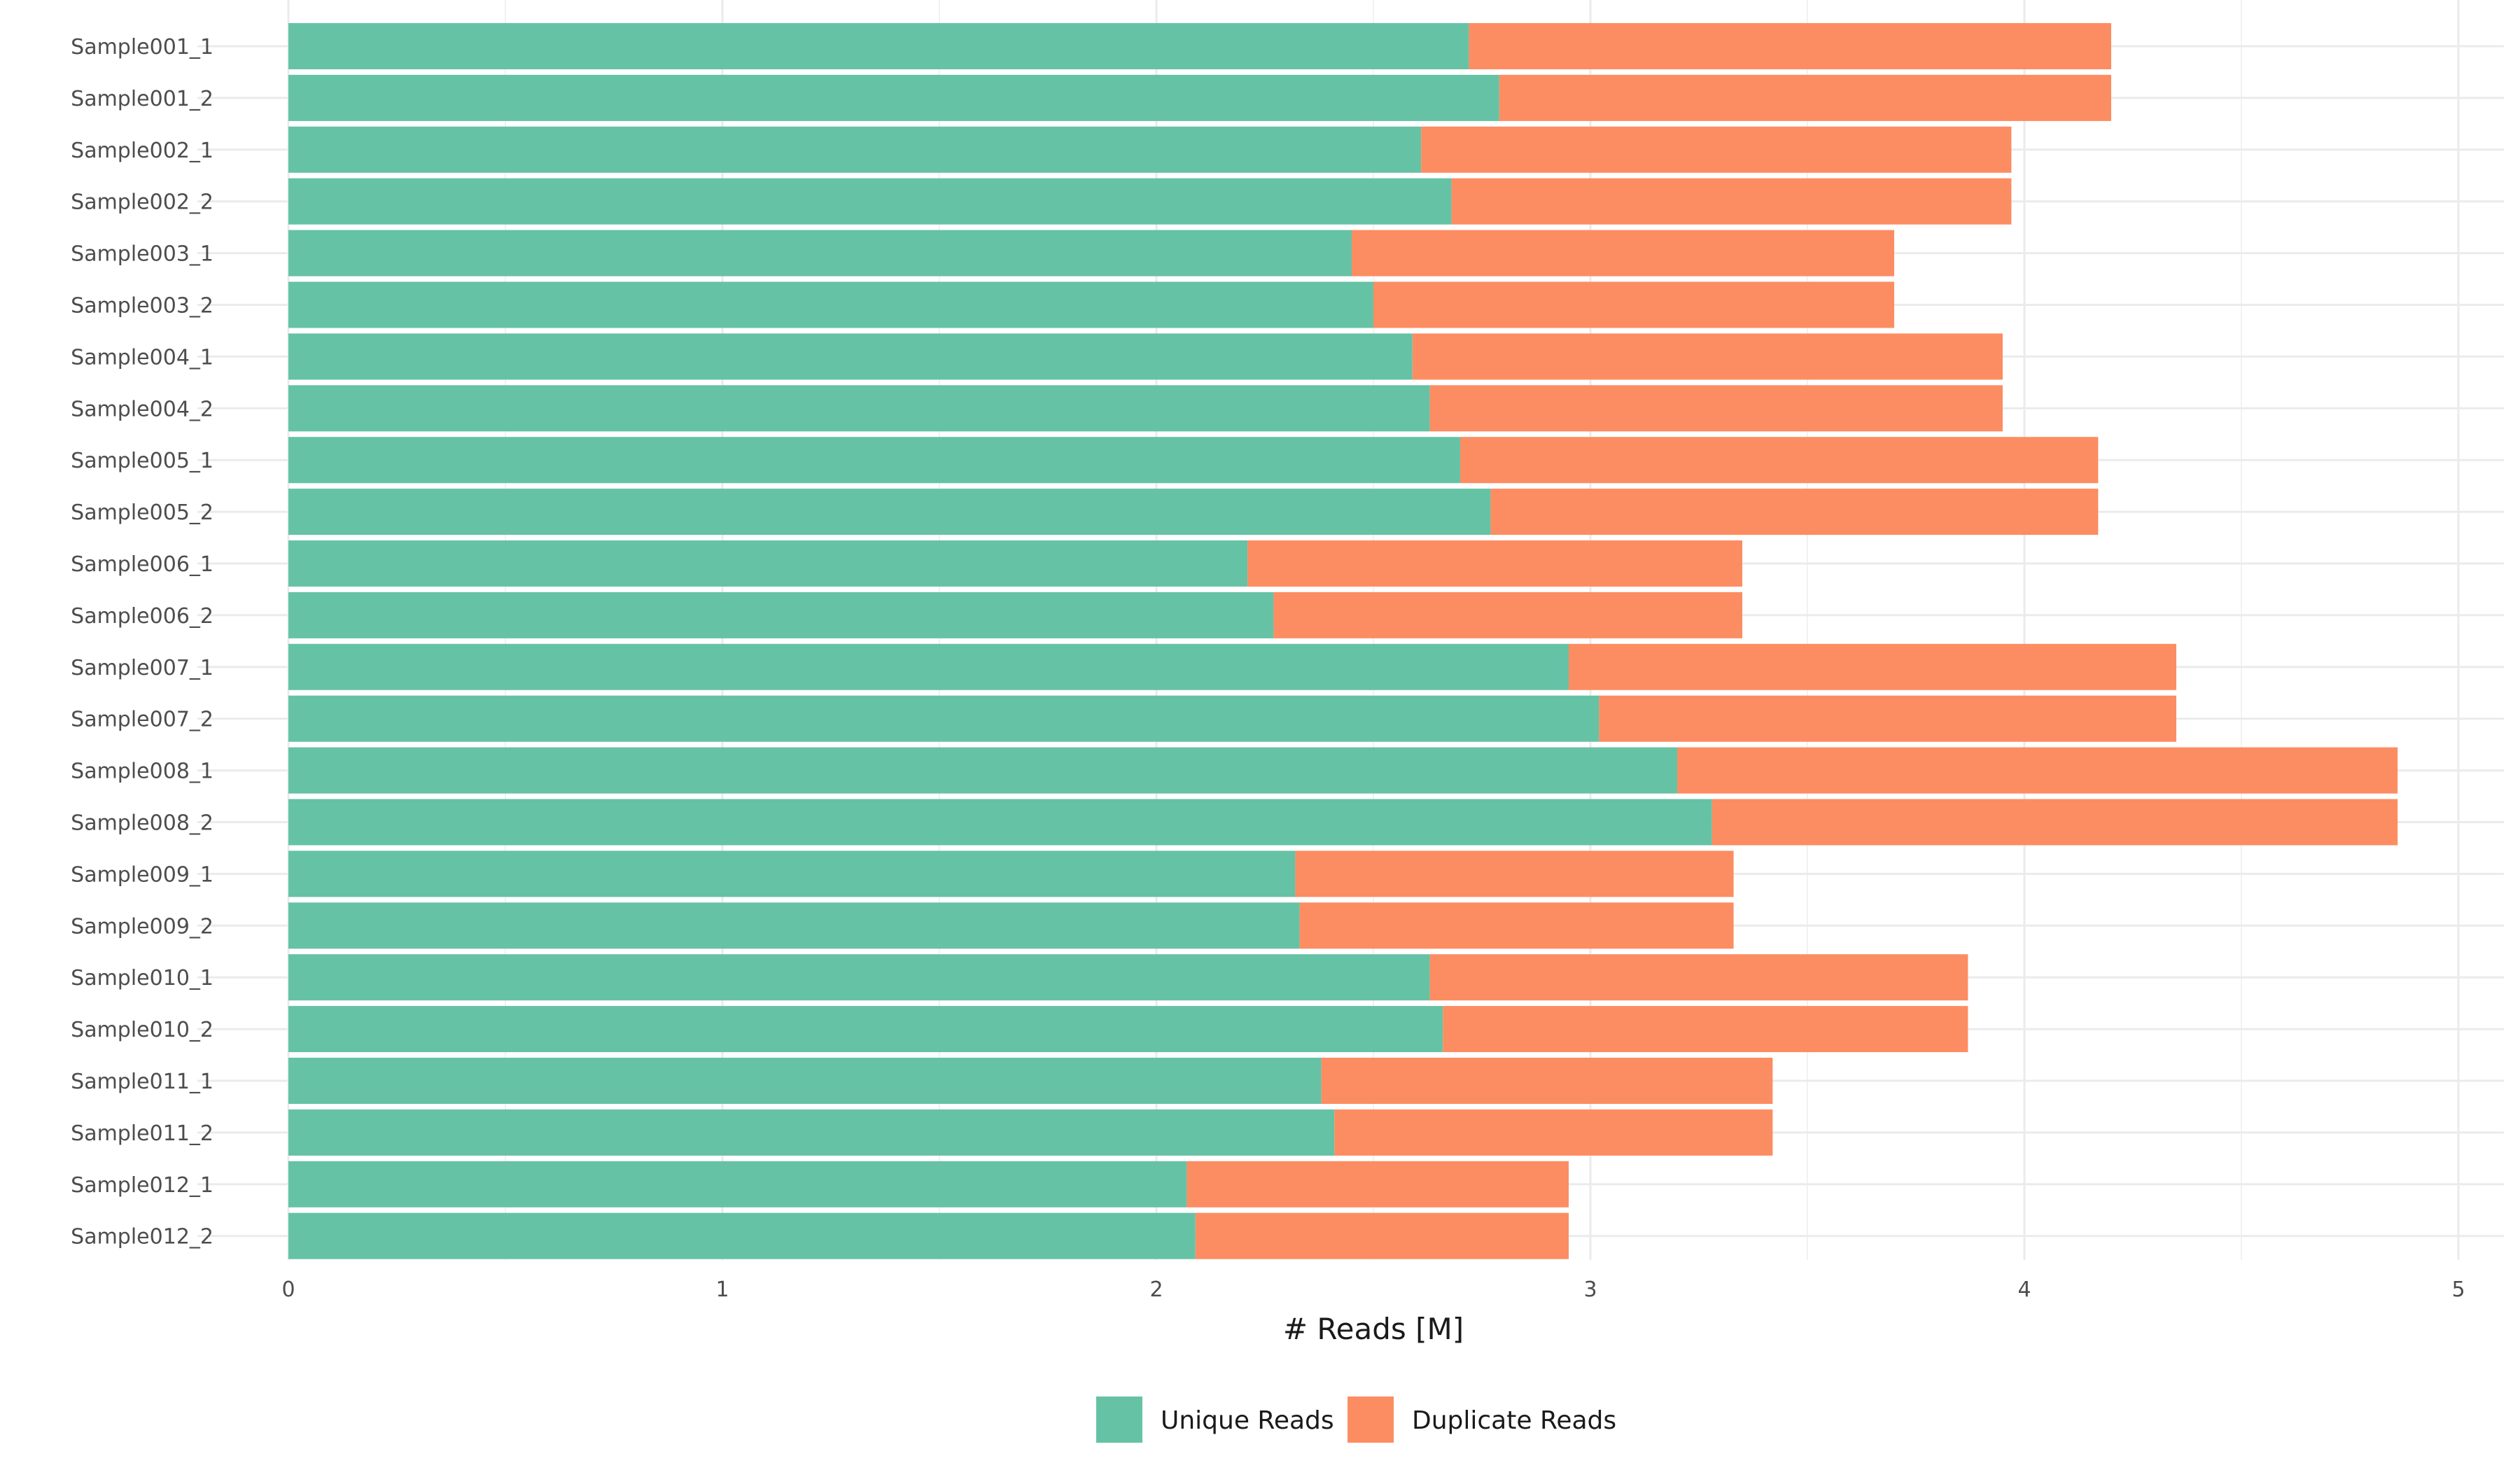 The width and height of the screenshot is (2520, 1470). I want to click on x-tick-label: 3, so click(1590, 1290).